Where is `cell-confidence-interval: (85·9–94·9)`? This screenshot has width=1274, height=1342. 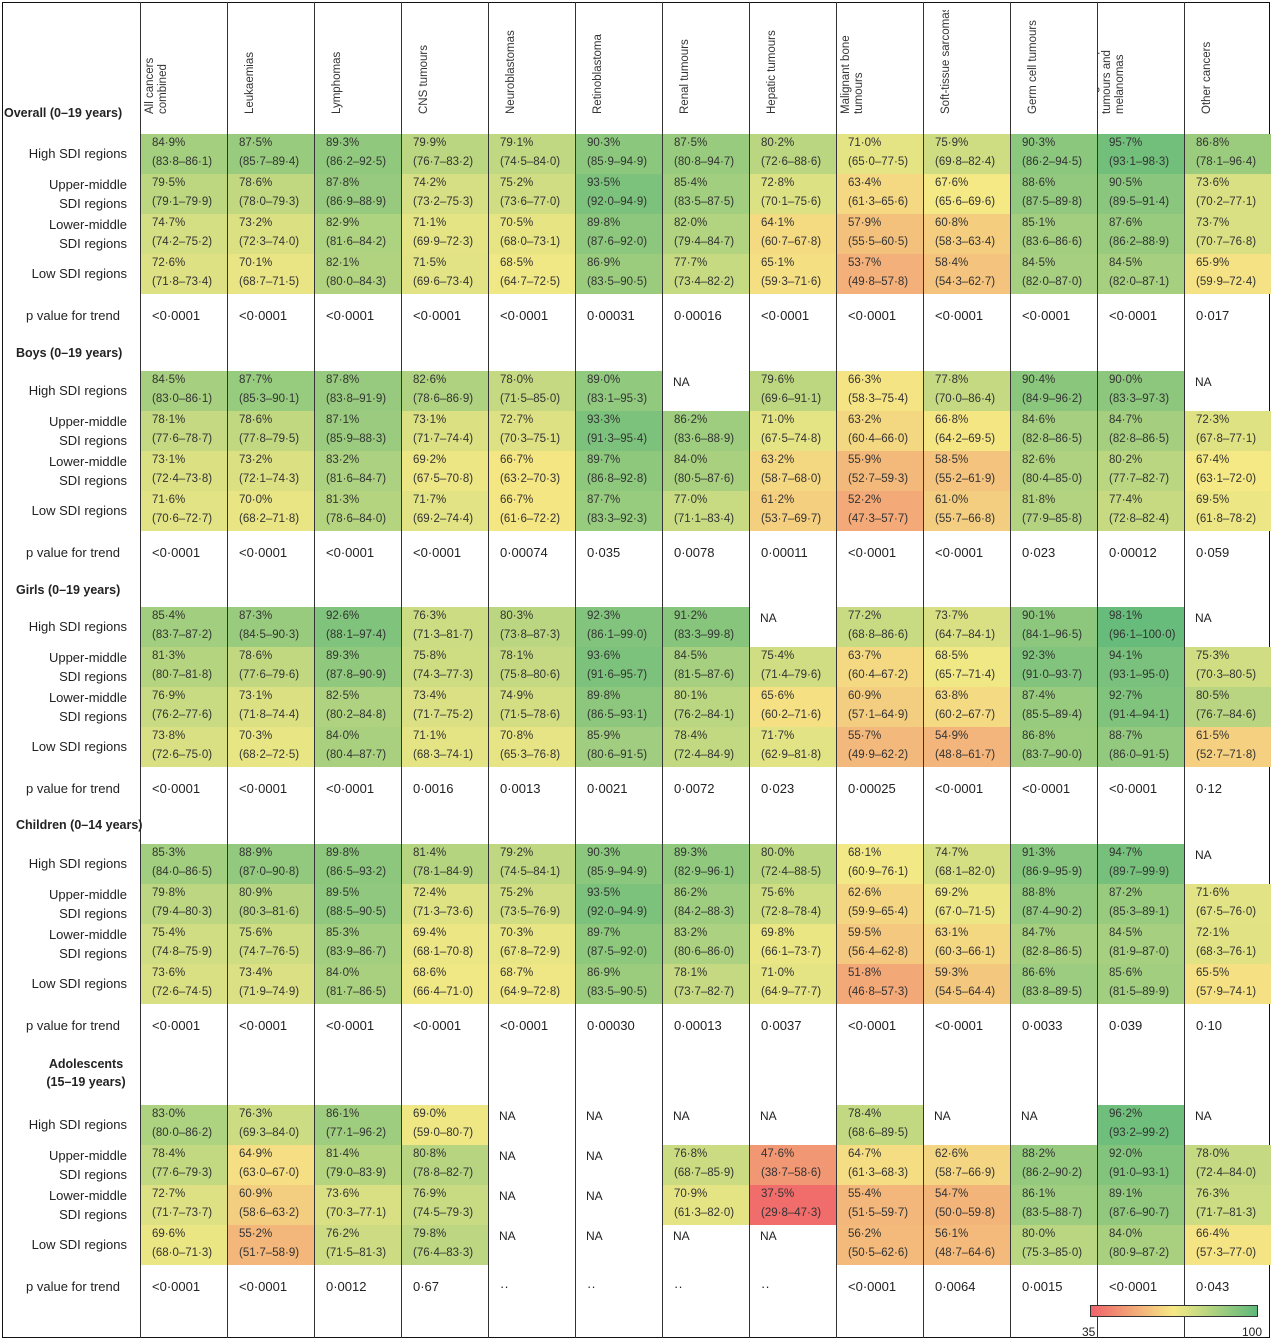 cell-confidence-interval: (85·9–94·9) is located at coordinates (617, 162).